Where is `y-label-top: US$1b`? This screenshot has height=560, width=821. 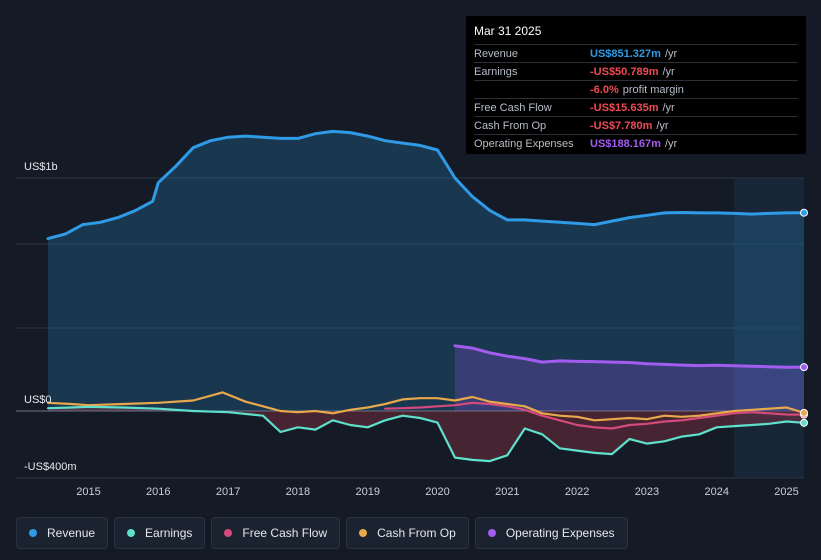
y-label-top: US$1b is located at coordinates (41, 167).